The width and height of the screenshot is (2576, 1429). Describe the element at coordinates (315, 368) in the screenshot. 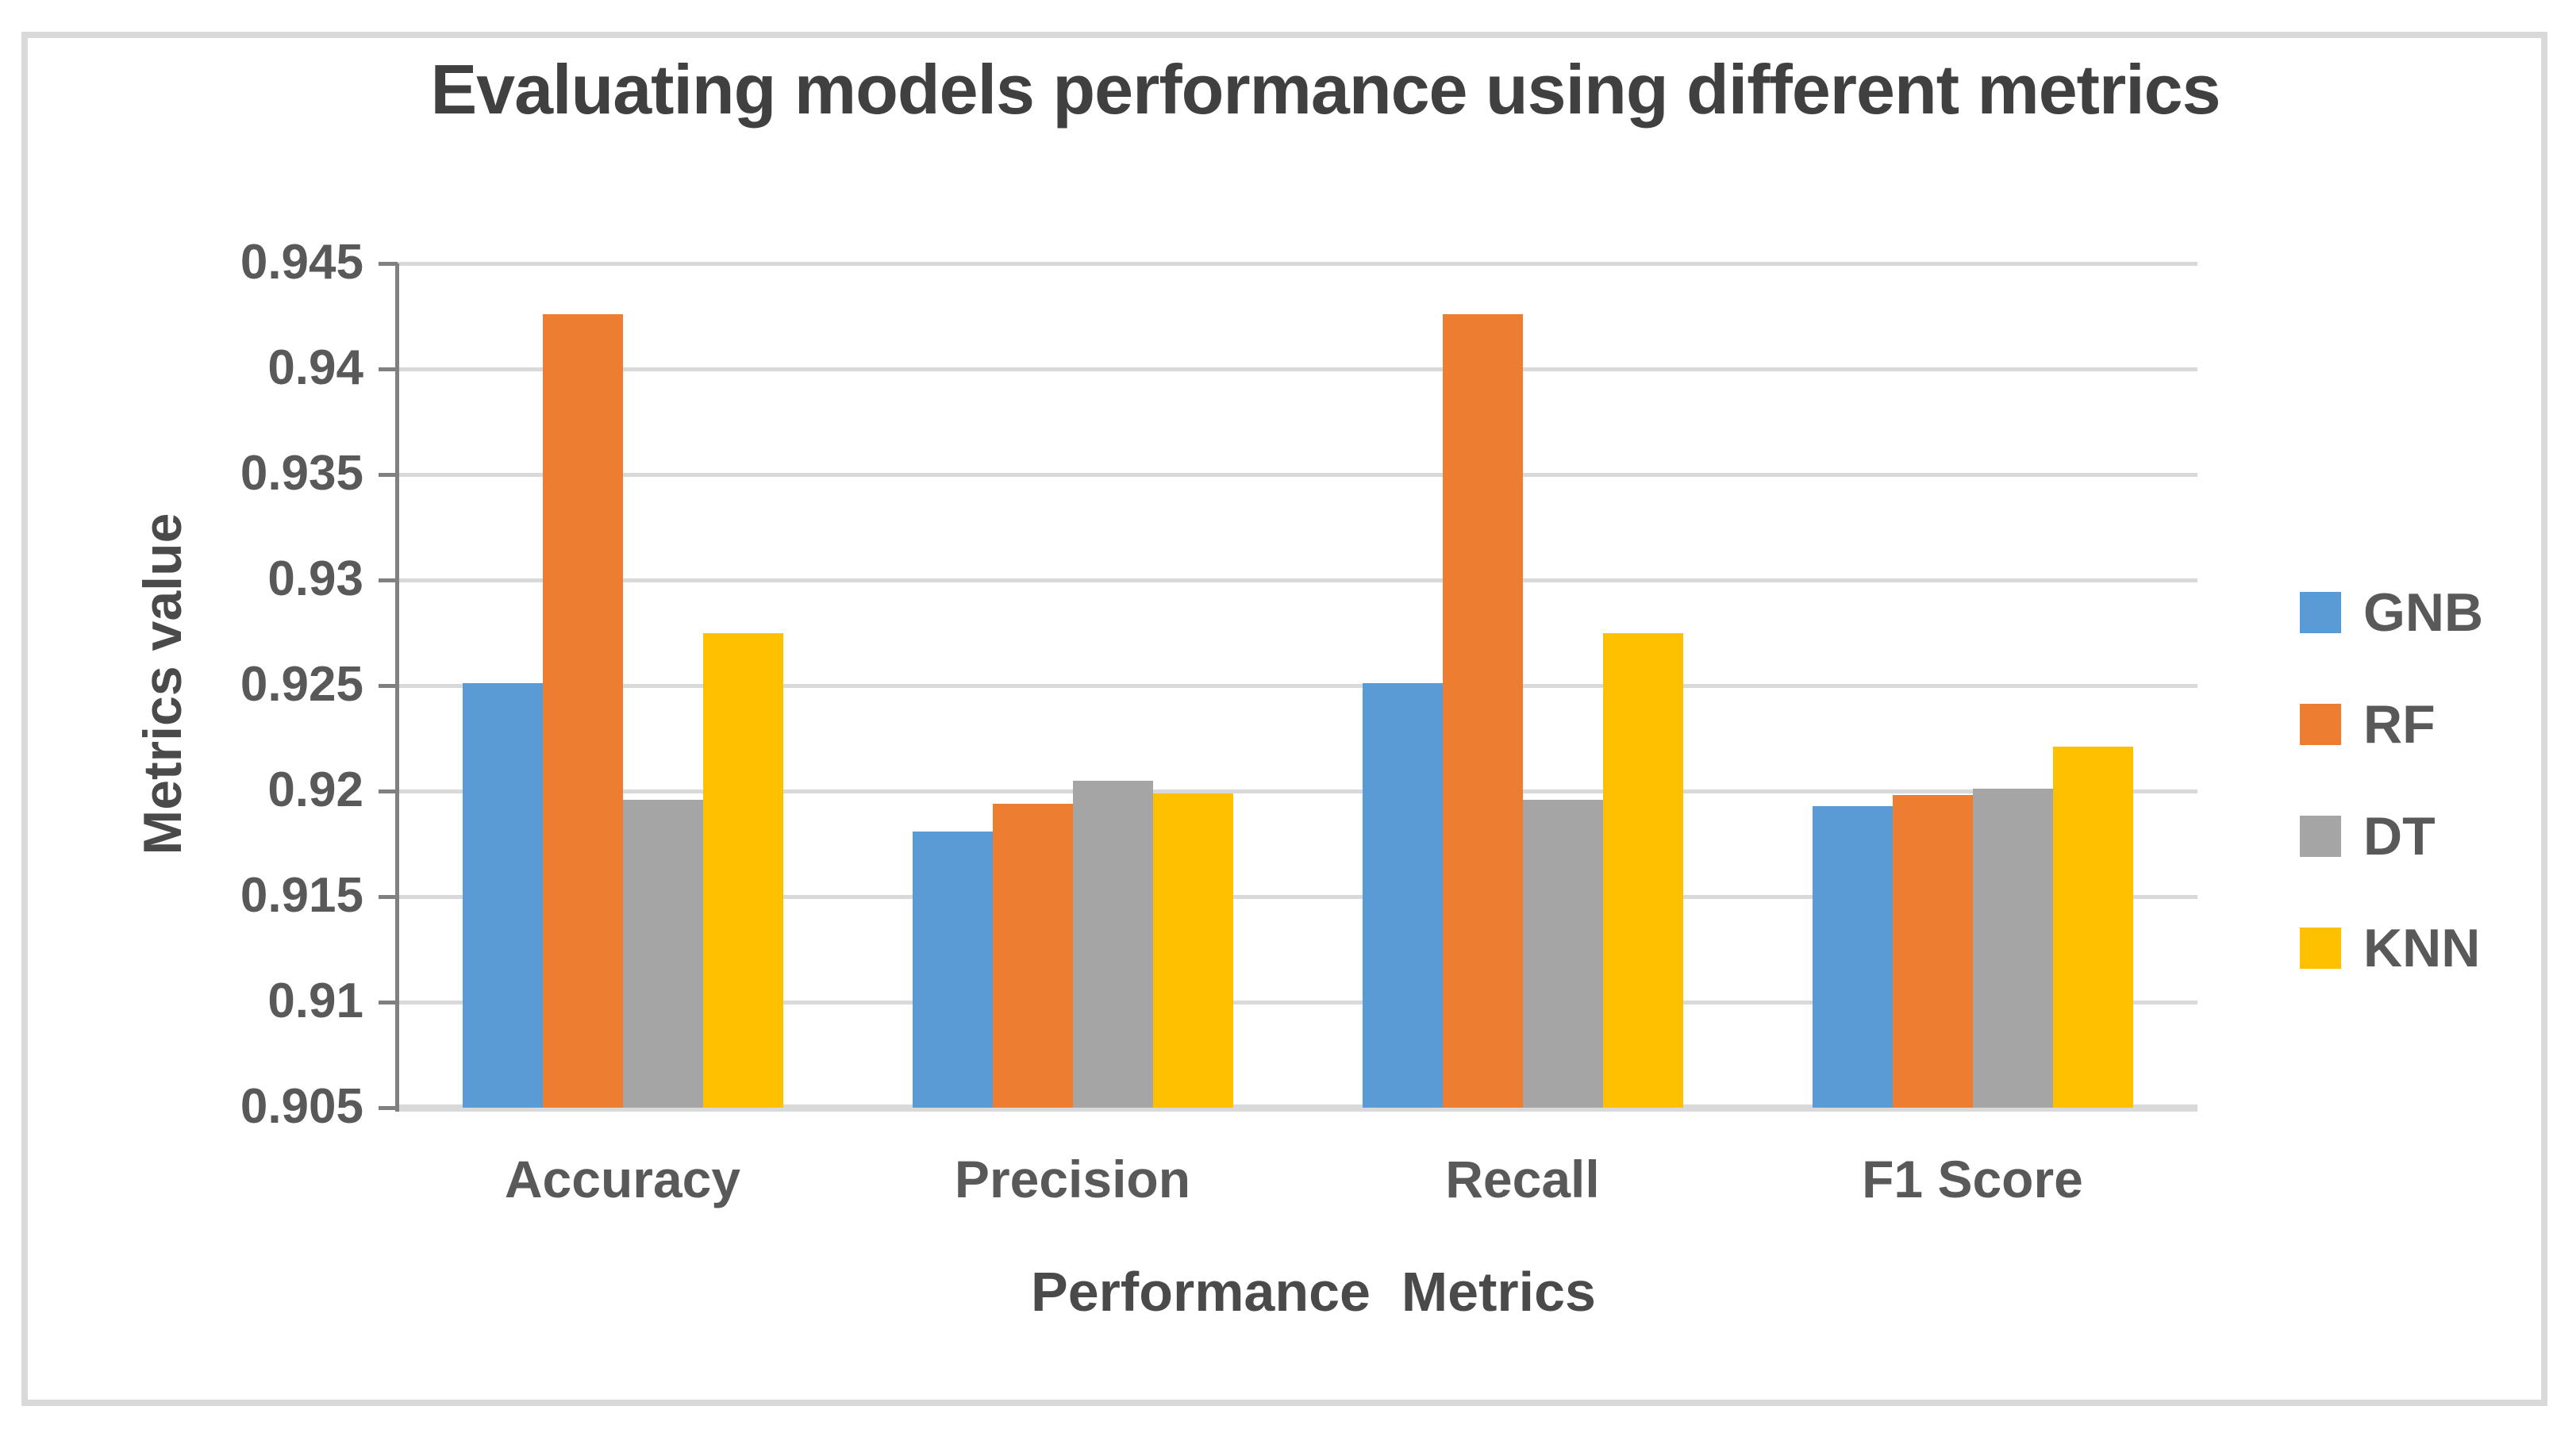

I see `y-tick-label: 0.94` at that location.